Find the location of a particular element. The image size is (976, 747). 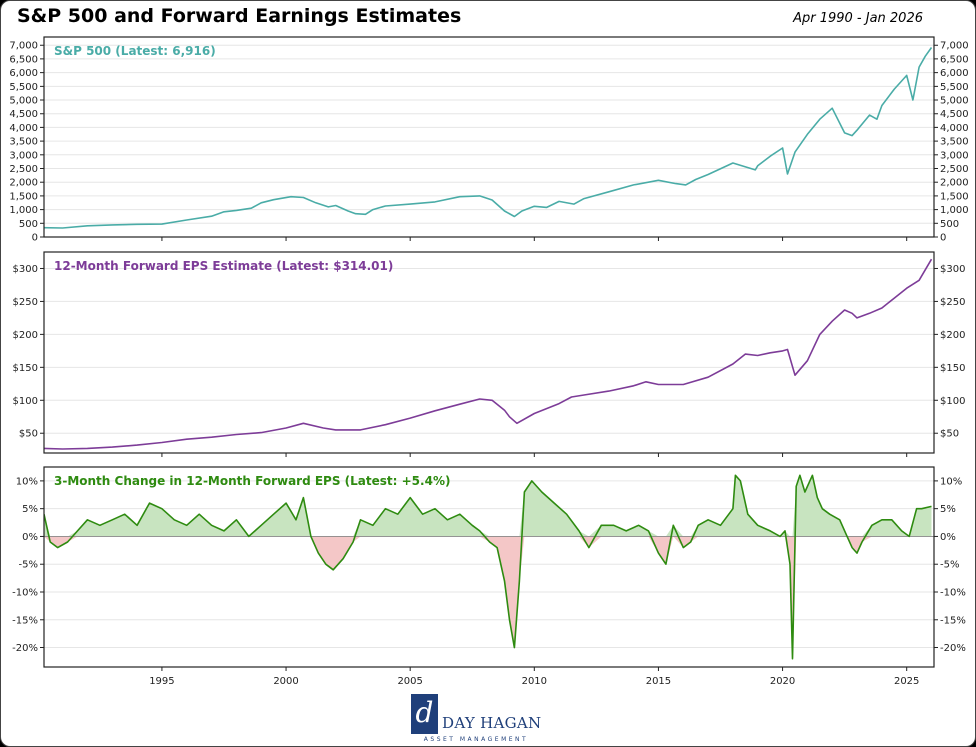

y-tick-label-left: $250 is located at coordinates (25, 302).